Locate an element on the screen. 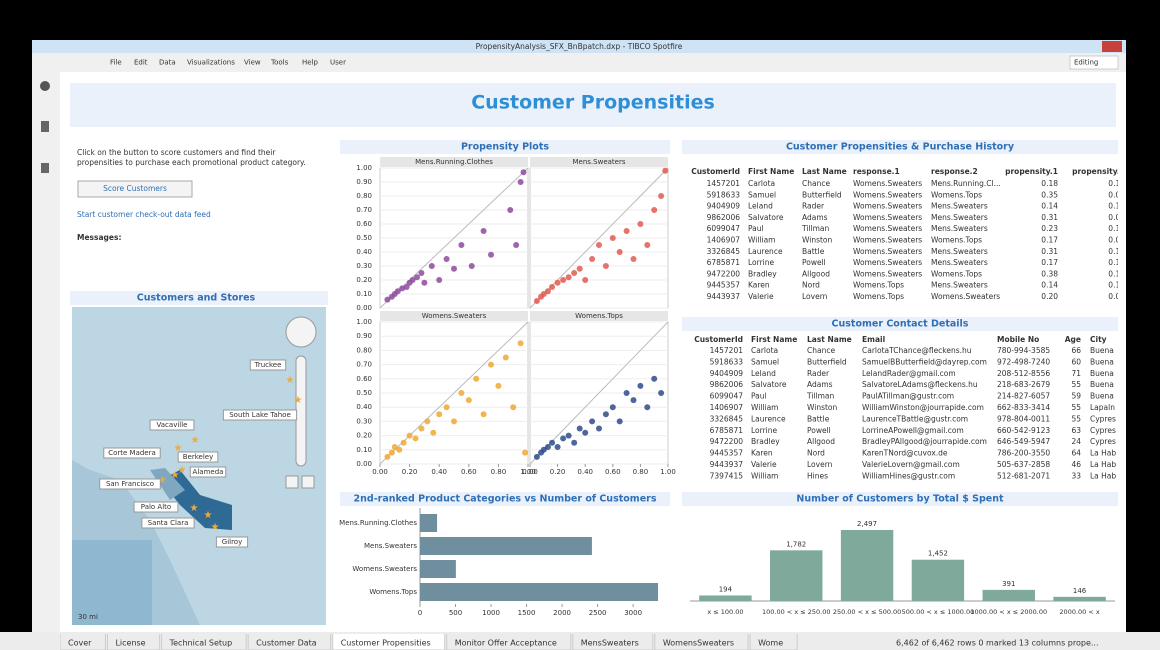 Image resolution: width=1160 pixels, height=650 pixels. tab-label: Wome is located at coordinates (770, 643).